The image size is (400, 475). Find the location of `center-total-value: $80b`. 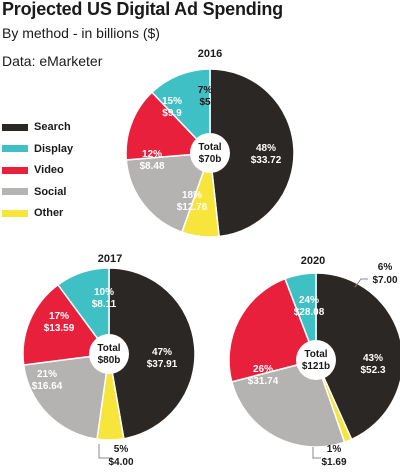

center-total-value: $80b is located at coordinates (109, 360).